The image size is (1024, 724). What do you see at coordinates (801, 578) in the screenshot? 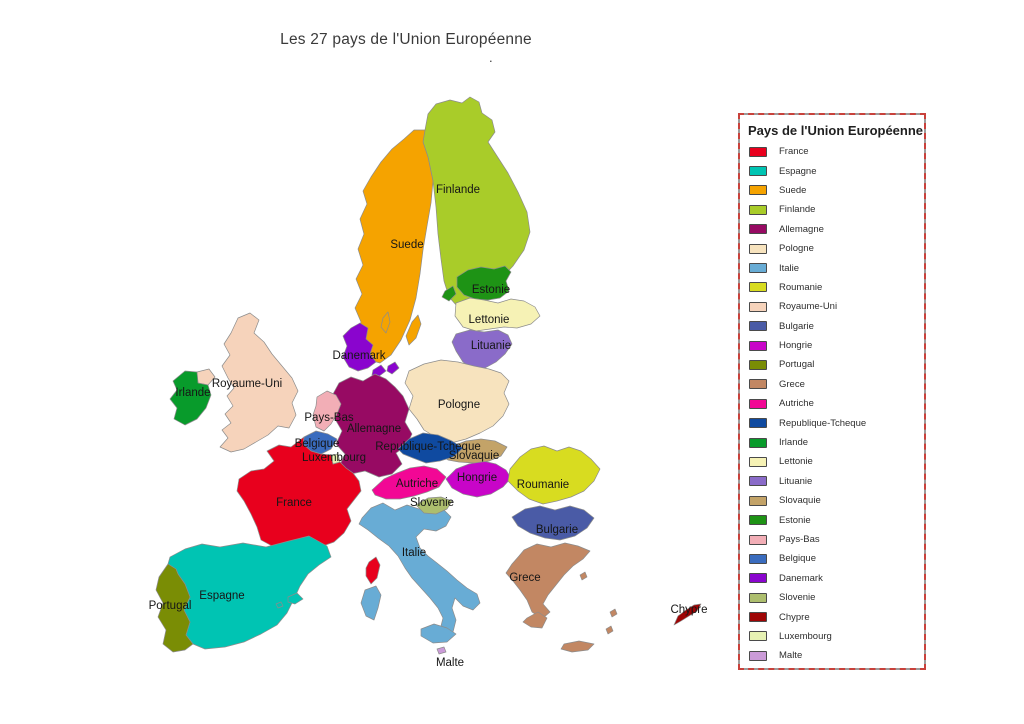
I see `legend-item-label: Danemark` at bounding box center [801, 578].